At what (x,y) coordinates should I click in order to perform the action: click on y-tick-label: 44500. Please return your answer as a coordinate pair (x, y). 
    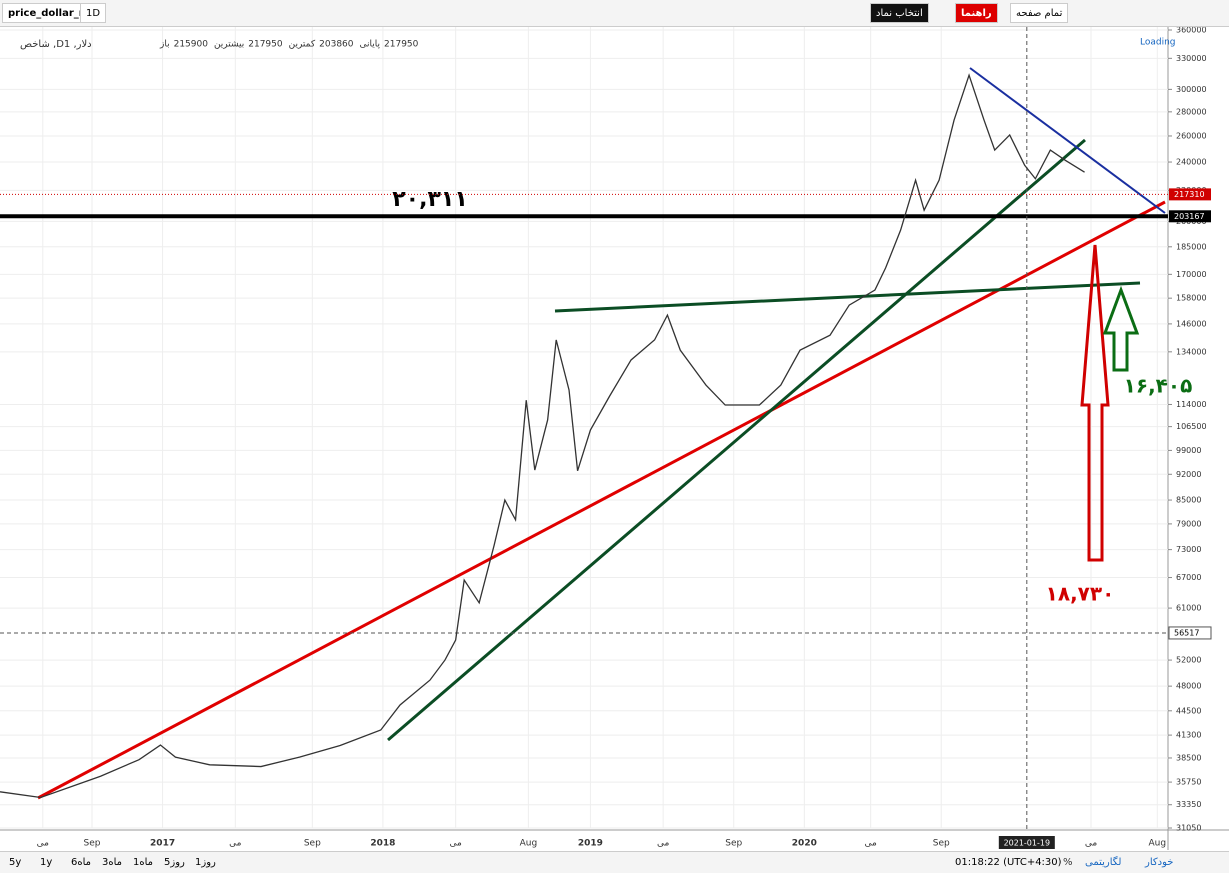
    Looking at the image, I should click on (1188, 710).